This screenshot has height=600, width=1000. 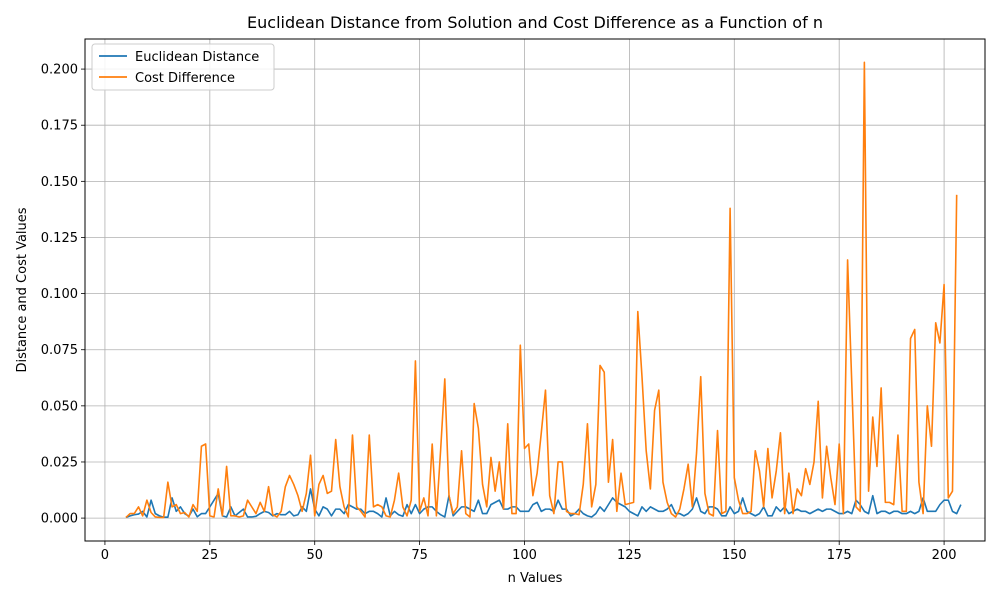 What do you see at coordinates (59, 462) in the screenshot?
I see `y-tick-label: 0.025` at bounding box center [59, 462].